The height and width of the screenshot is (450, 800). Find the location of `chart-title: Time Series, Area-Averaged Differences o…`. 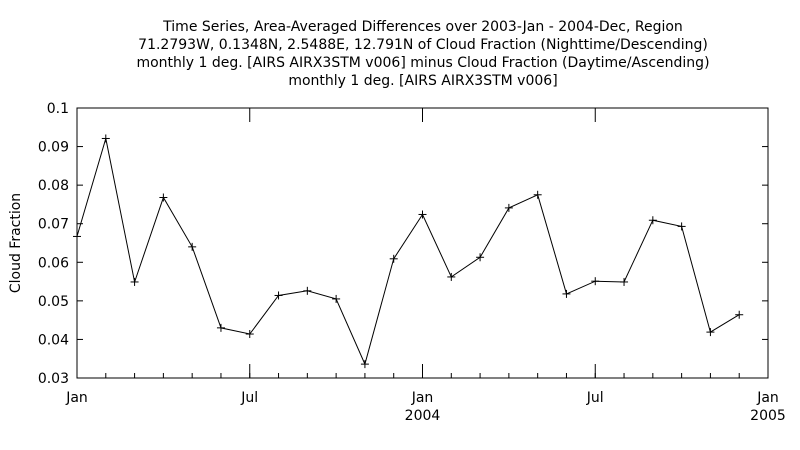

chart-title: Time Series, Area-Averaged Differences o… is located at coordinates (422, 54).